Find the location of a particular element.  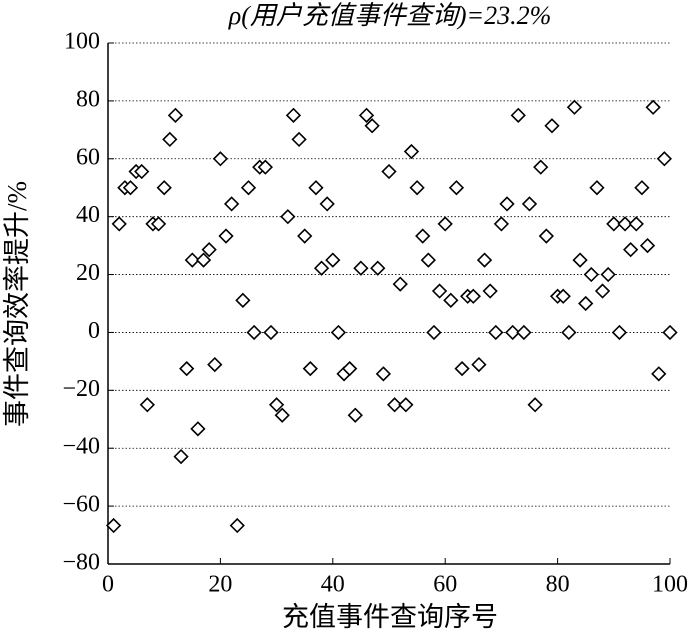

x-tick-label: 60 is located at coordinates (445, 585).